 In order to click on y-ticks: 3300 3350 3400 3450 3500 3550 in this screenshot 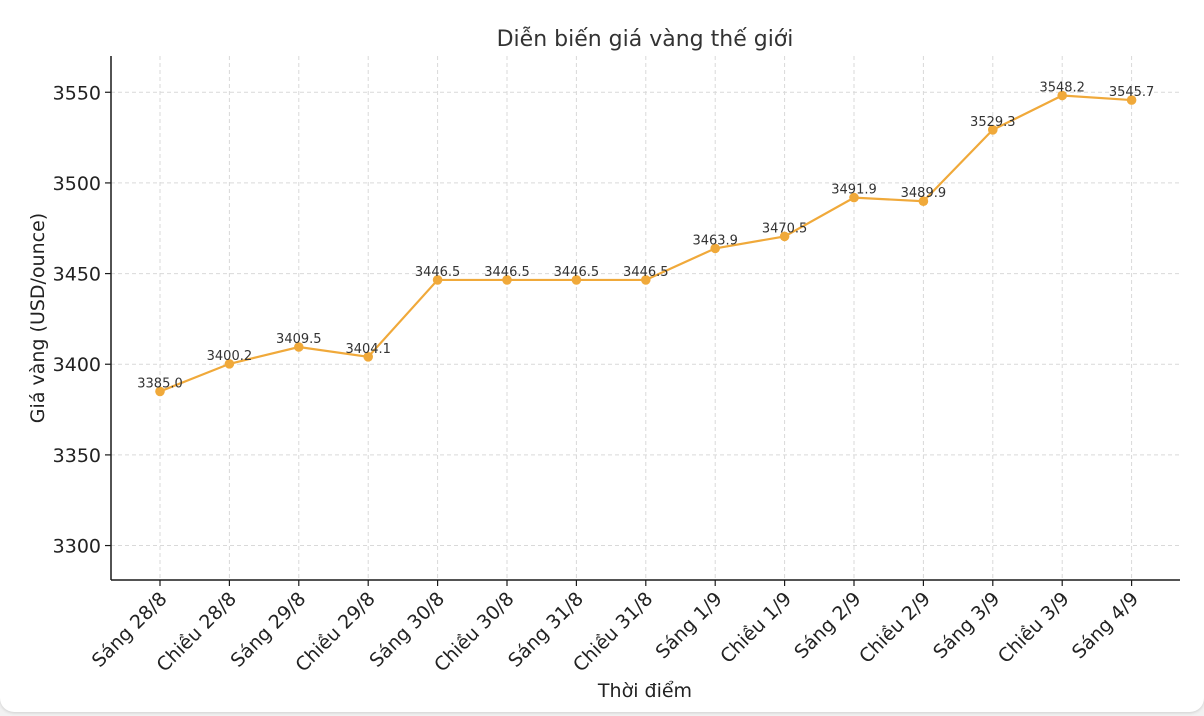, I will do `click(82, 320)`.